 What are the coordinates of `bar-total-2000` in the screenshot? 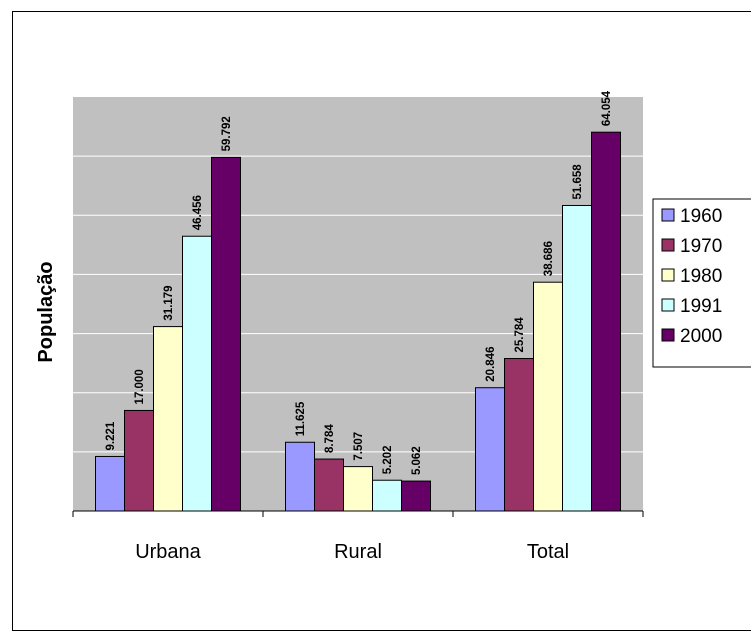 It's located at (606, 321).